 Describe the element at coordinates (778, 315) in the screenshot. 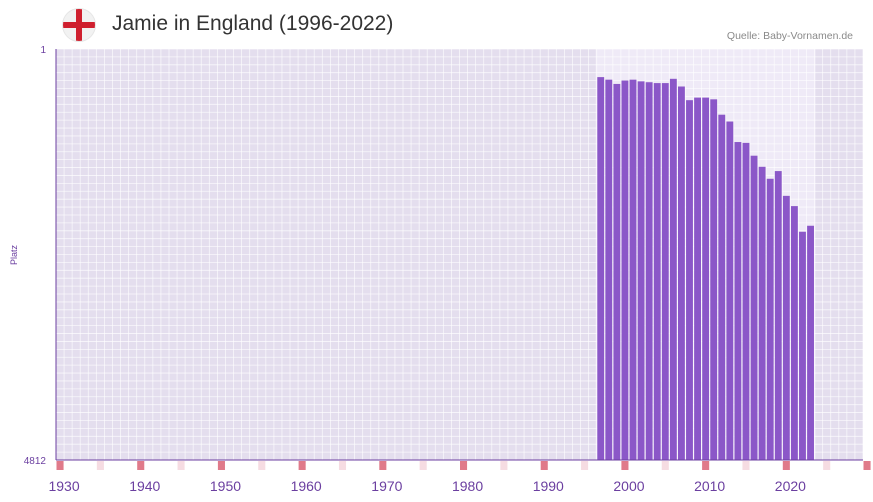

I see `bar-2018` at that location.